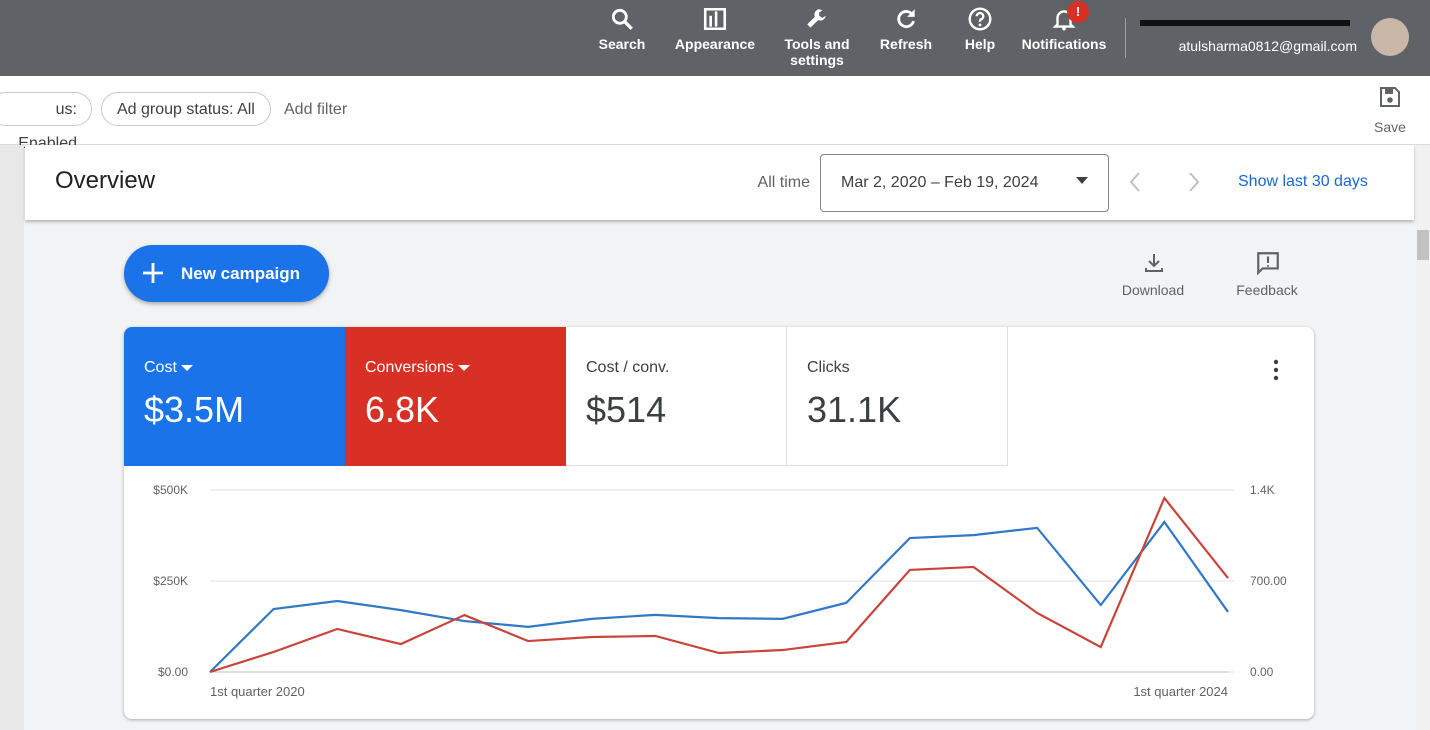  Describe the element at coordinates (315, 110) in the screenshot. I see `add-filter: Add filter` at that location.